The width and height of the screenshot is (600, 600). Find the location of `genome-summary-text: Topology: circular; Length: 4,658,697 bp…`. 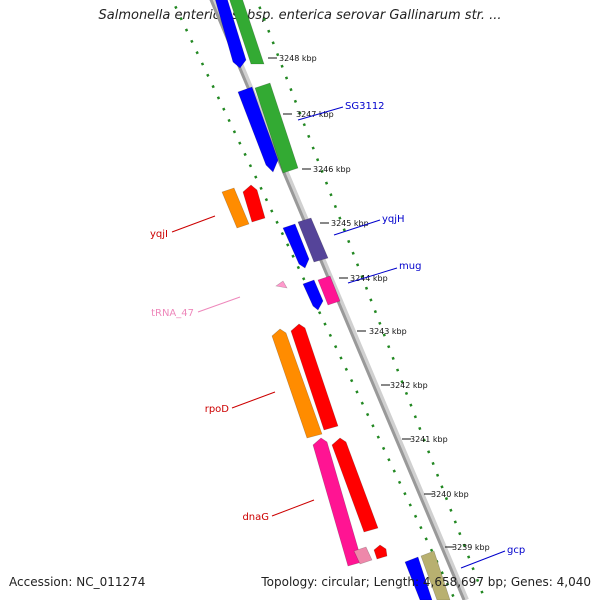

genome-summary-text: Topology: circular; Length: 4,658,697 bp… is located at coordinates (426, 582).